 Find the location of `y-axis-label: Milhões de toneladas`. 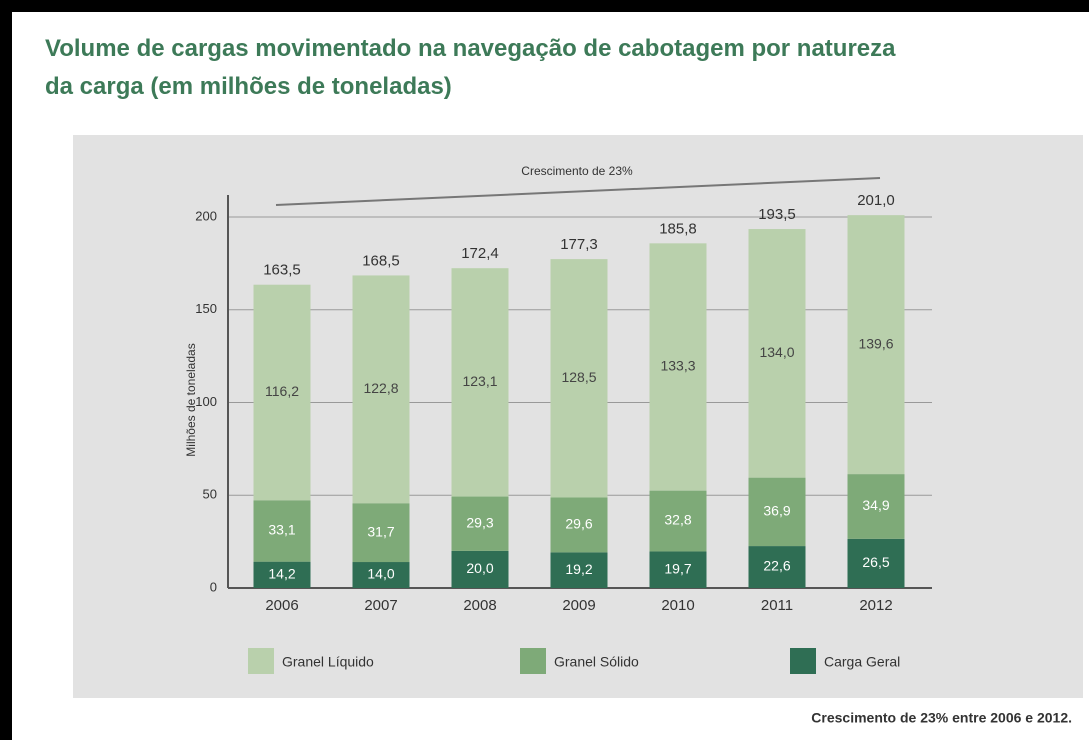

y-axis-label: Milhões de toneladas is located at coordinates (191, 399).